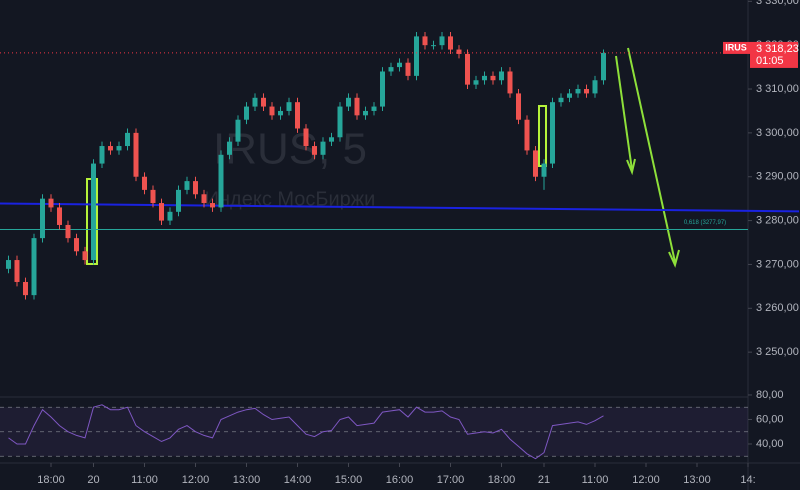 This screenshot has height=490, width=800. Describe the element at coordinates (595, 480) in the screenshot. I see `x-tick-label: 11:00` at that location.